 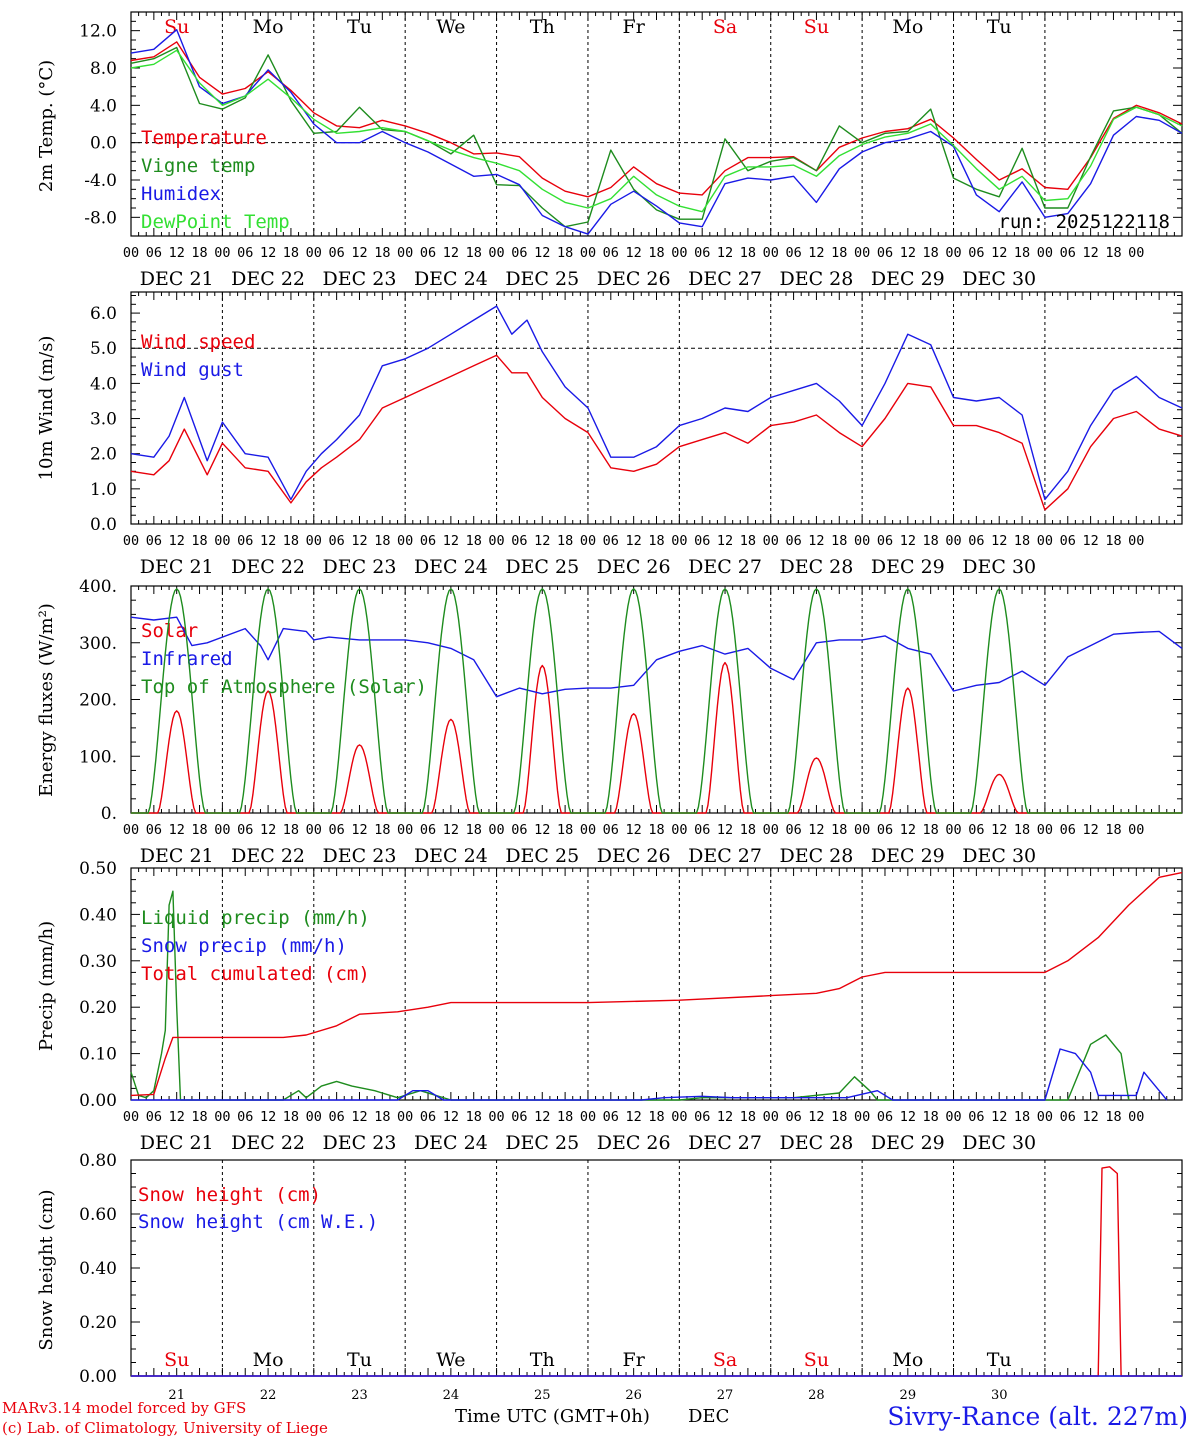 What do you see at coordinates (1084, 222) in the screenshot?
I see `run-annotation: run: 2025122118` at bounding box center [1084, 222].